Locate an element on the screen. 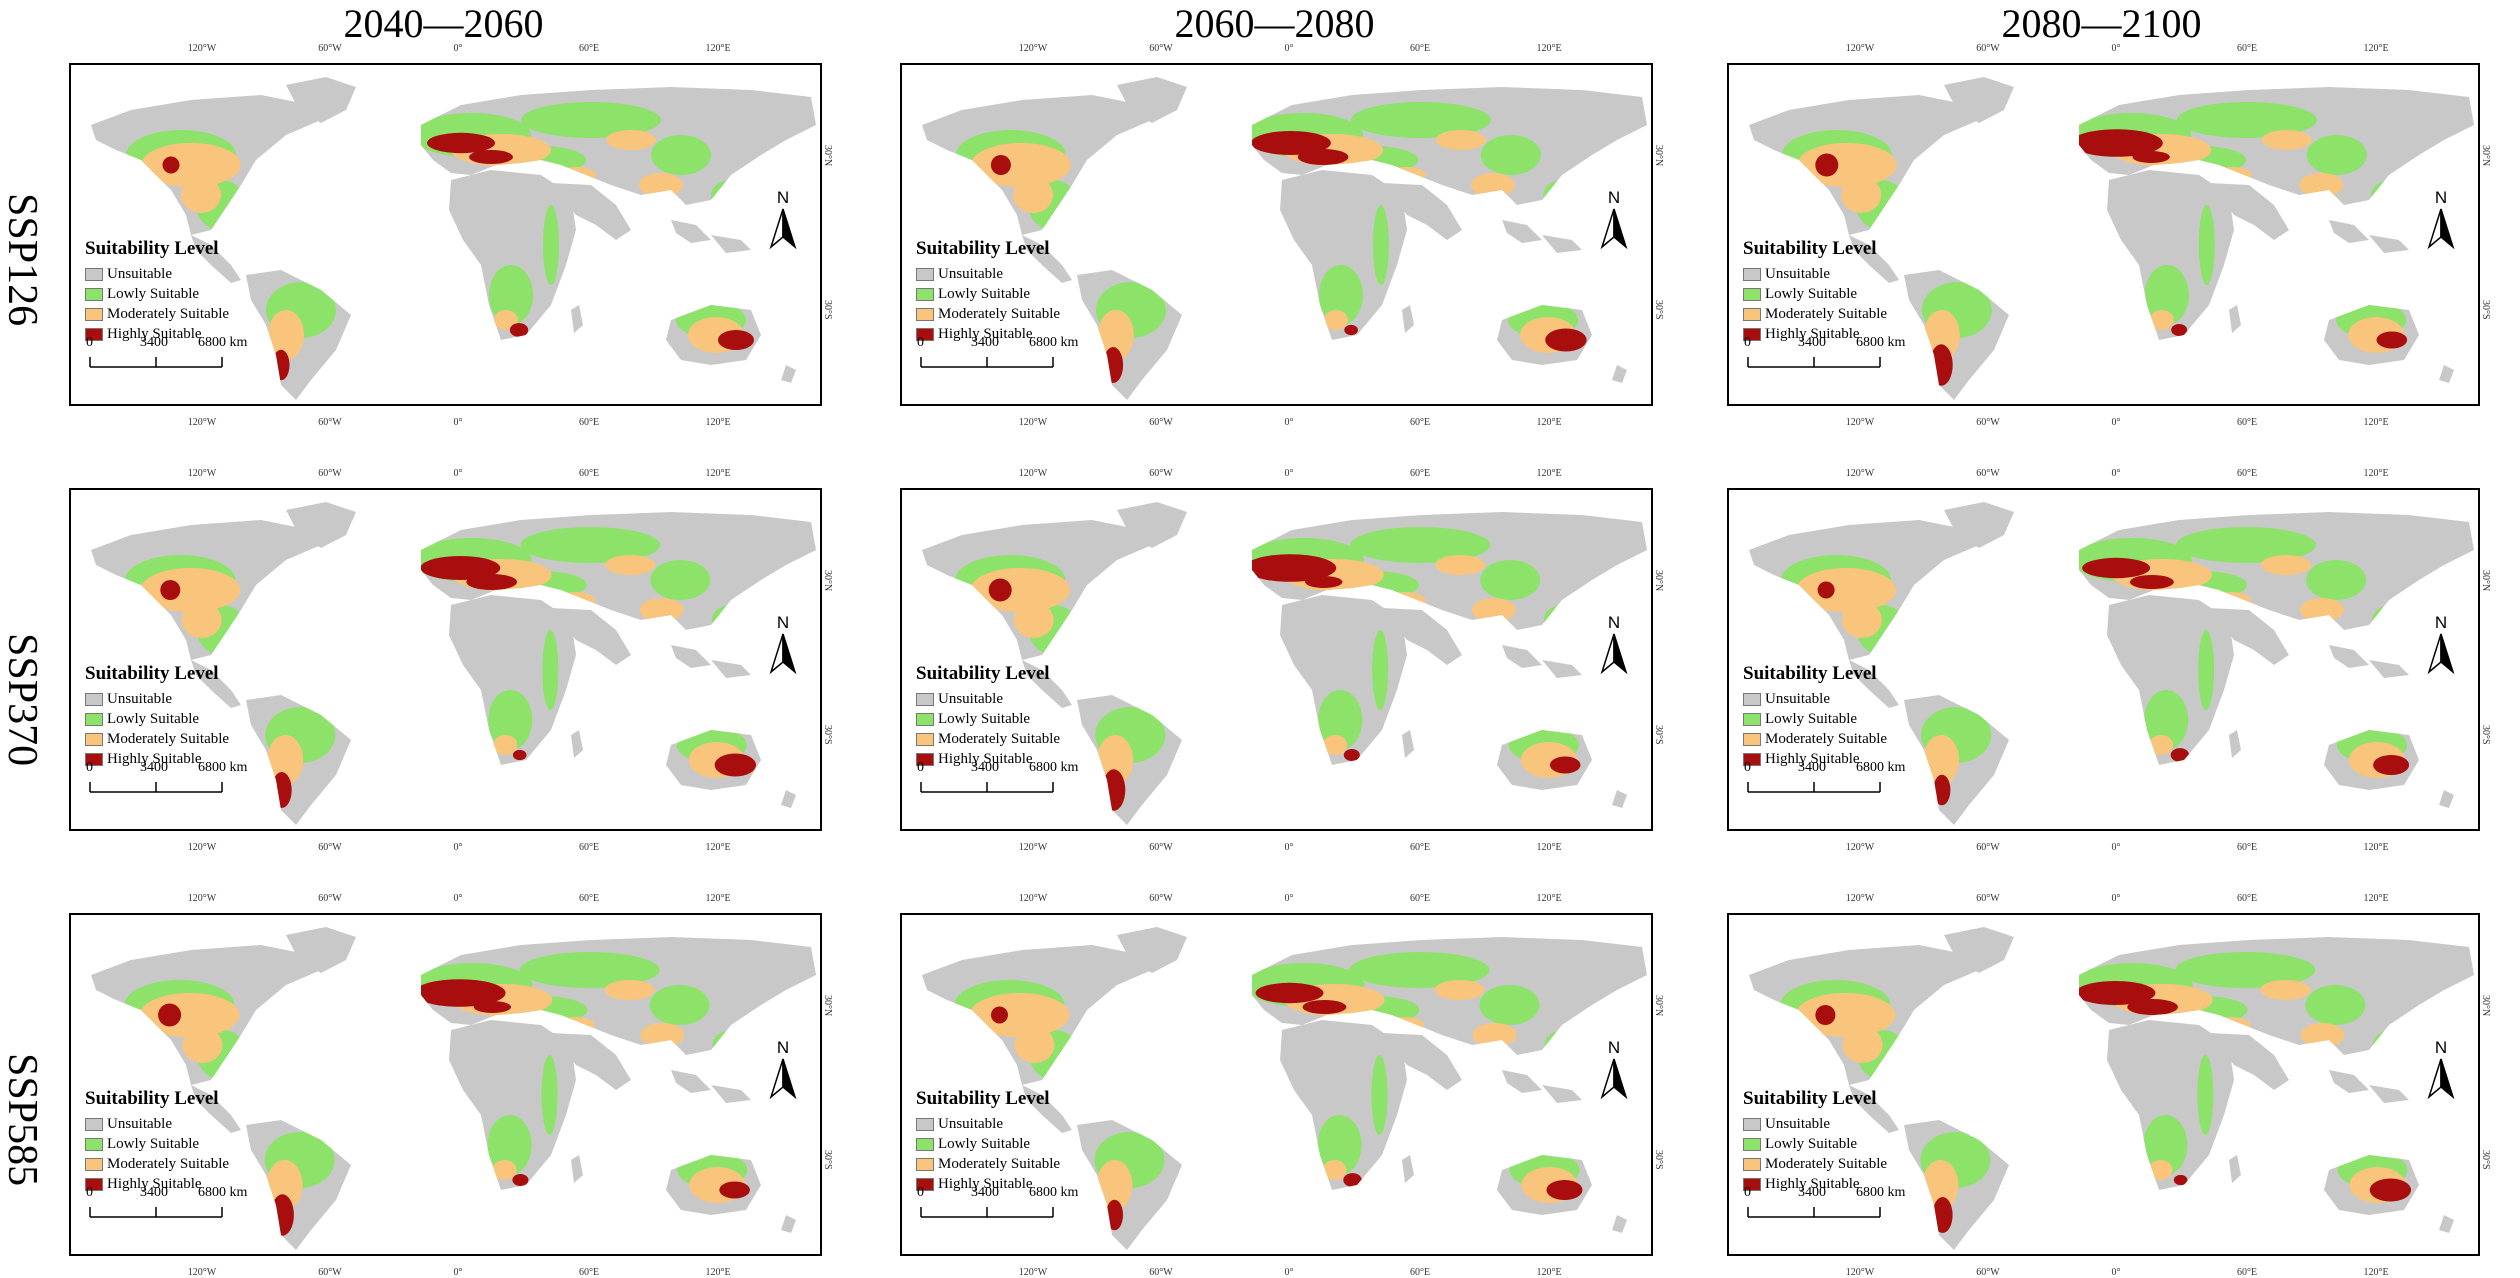 This screenshot has width=2520, height=1278. scale-label: 3400 is located at coordinates (154, 767).